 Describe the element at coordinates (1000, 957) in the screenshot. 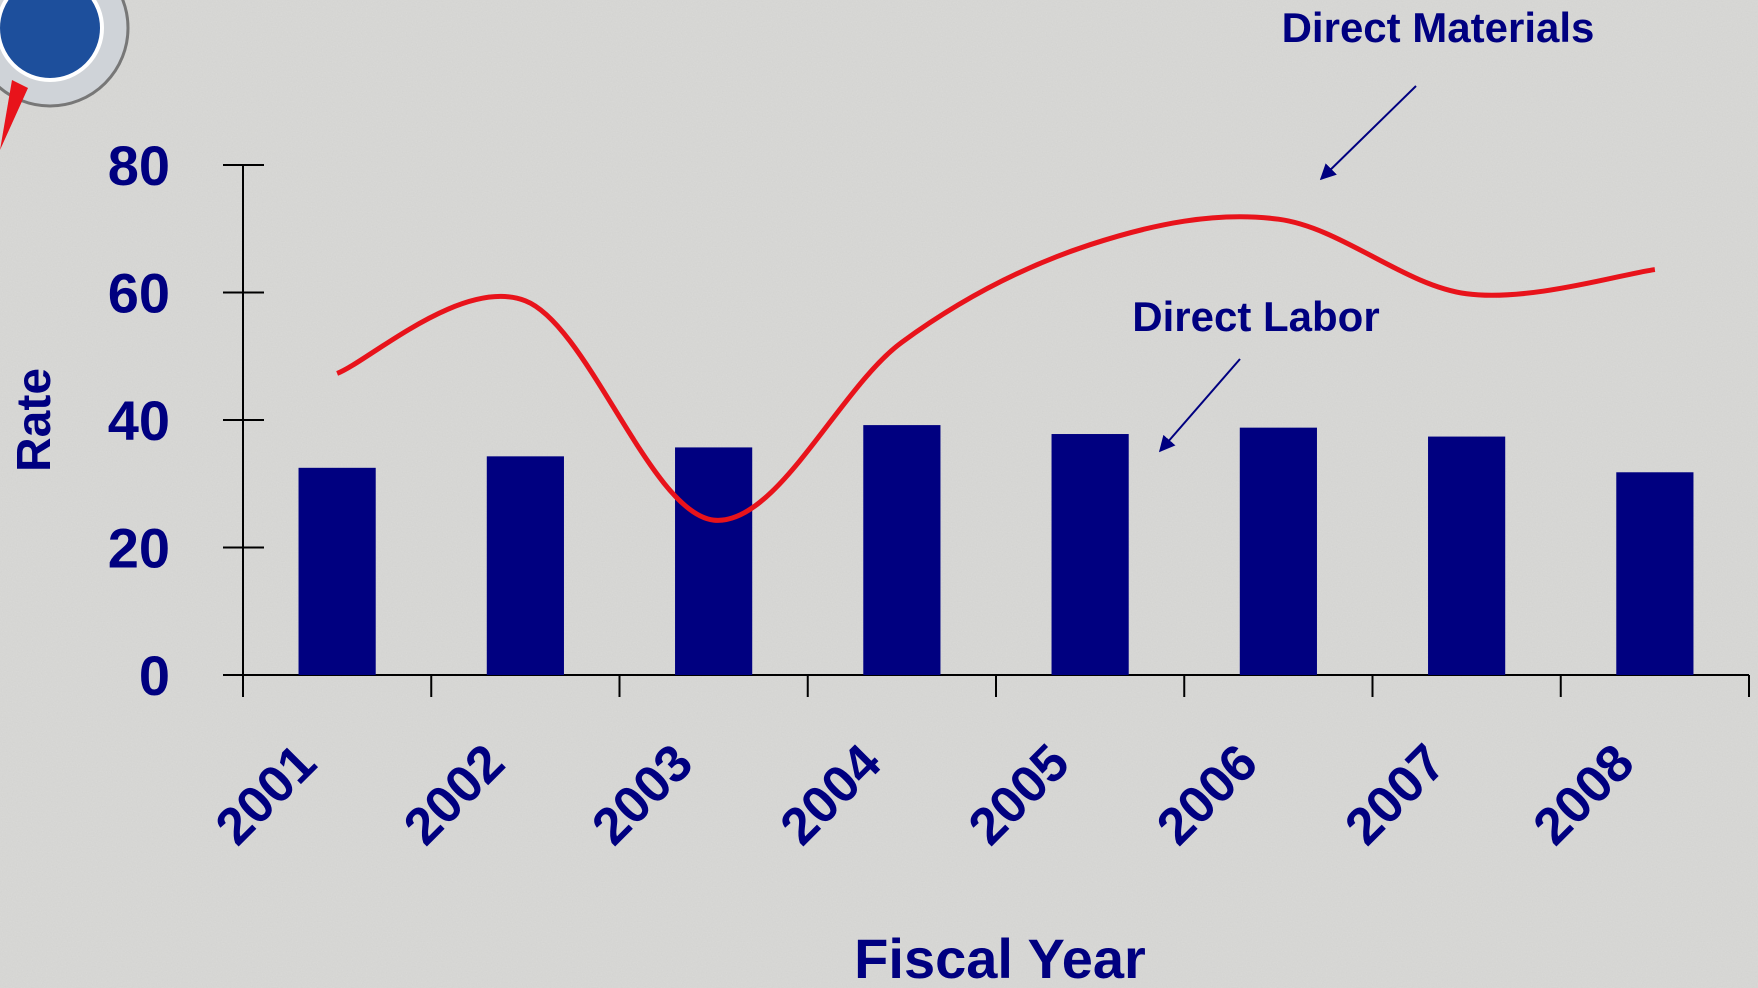

I see `x-axis-label: Fiscal Year` at that location.